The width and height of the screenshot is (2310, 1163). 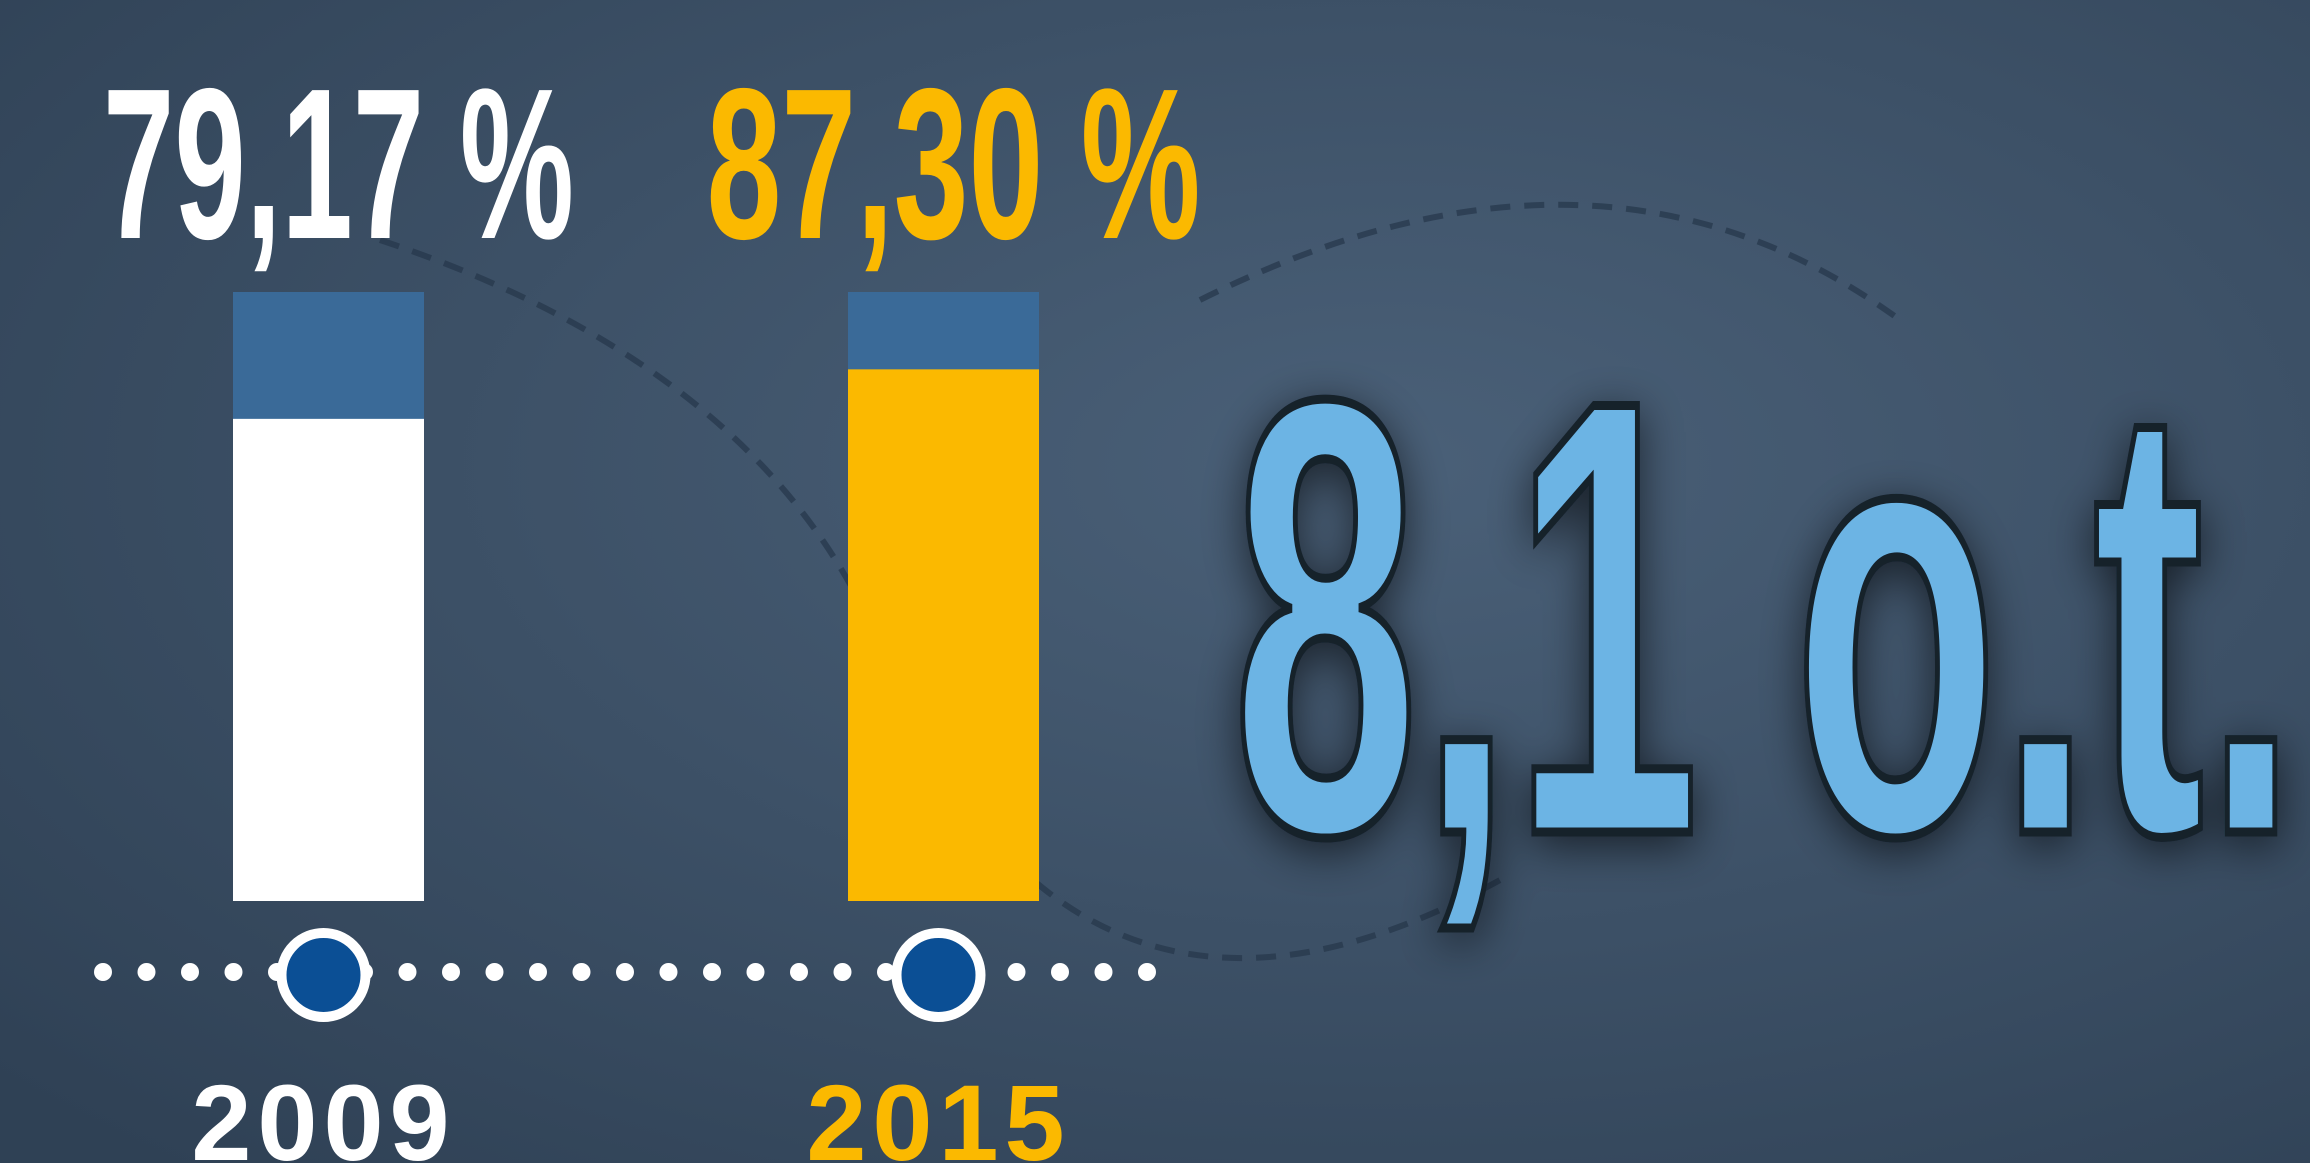 What do you see at coordinates (954, 163) in the screenshot?
I see `value-label: 87,30 %` at bounding box center [954, 163].